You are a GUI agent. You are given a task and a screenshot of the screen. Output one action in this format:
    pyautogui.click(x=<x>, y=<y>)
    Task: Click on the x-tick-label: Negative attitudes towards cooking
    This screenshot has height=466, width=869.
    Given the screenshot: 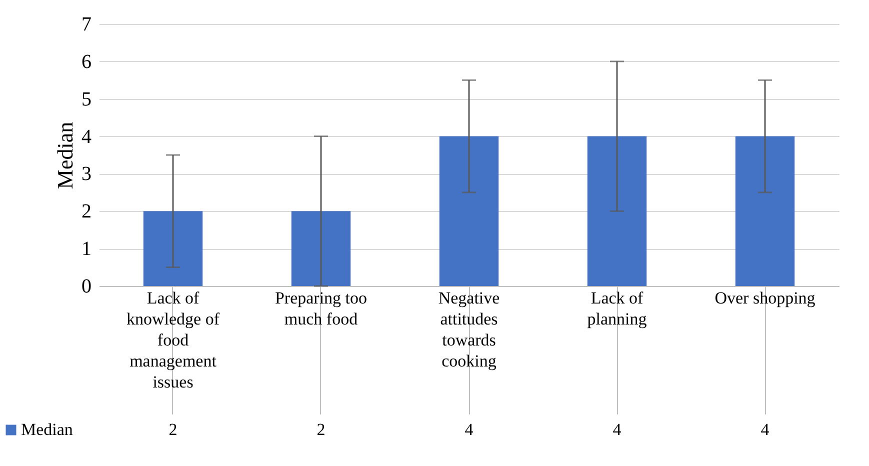 What is the action you would take?
    pyautogui.click(x=469, y=329)
    